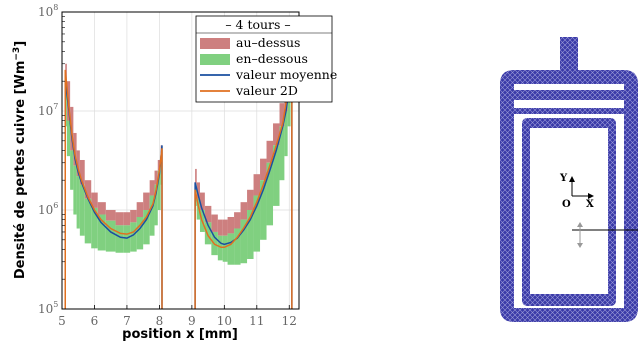 This screenshot has height=345, width=638. Describe the element at coordinates (95, 321) in the screenshot. I see `x-tick-label: 6` at that location.